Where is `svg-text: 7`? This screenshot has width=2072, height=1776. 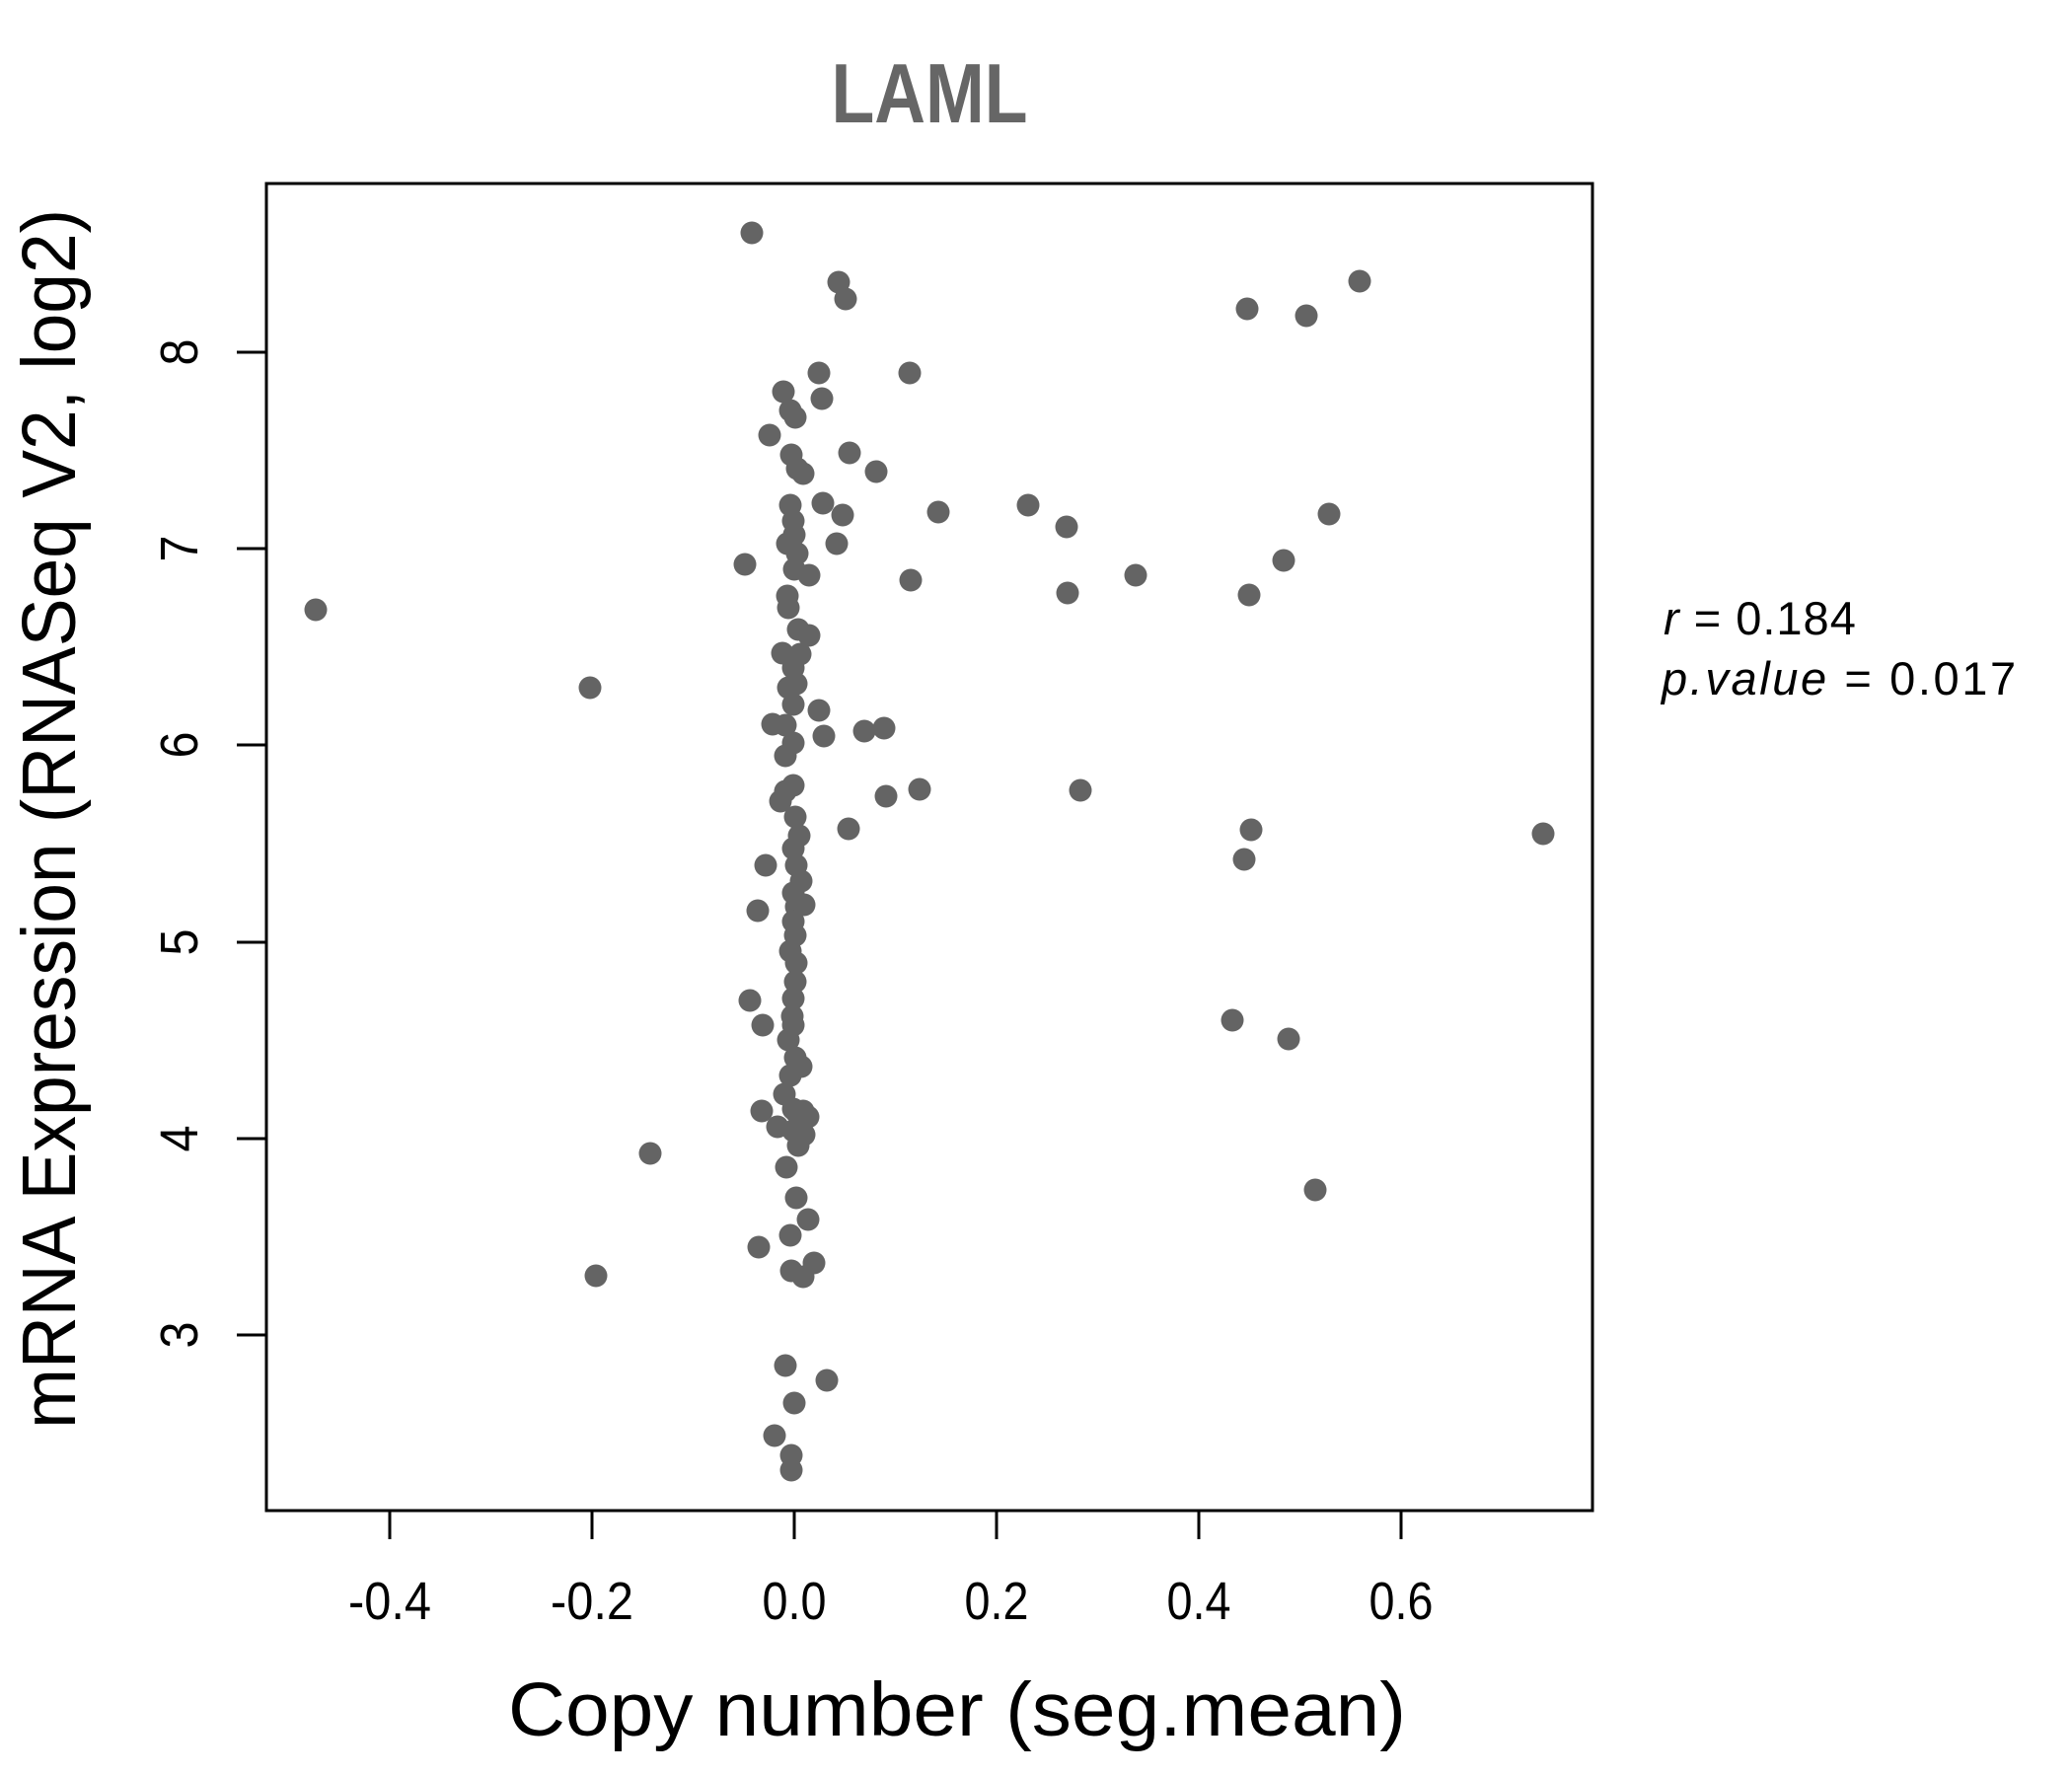 svg-text: 7 is located at coordinates (179, 549).